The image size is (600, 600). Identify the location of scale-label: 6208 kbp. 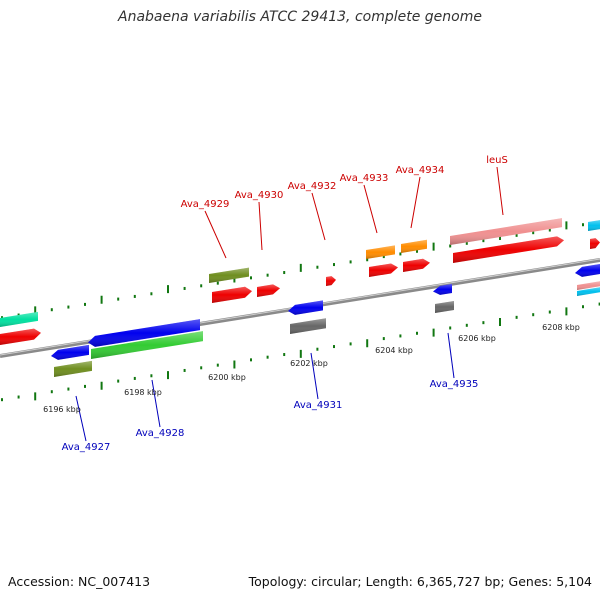
(561, 327).